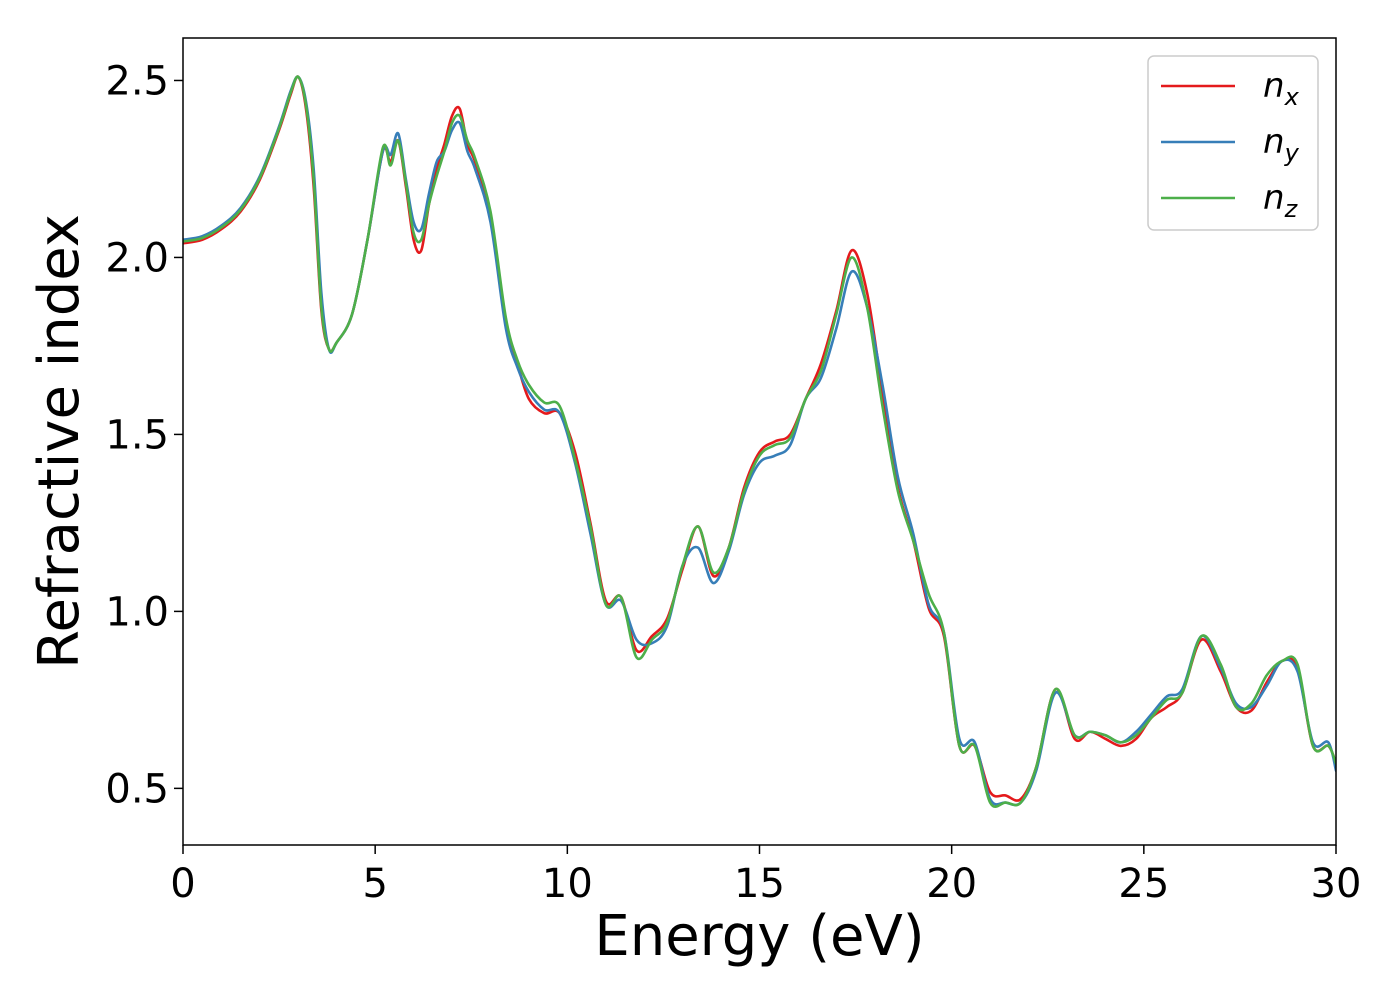 The height and width of the screenshot is (1000, 1400). Describe the element at coordinates (1143, 884) in the screenshot. I see `x-tick-label: 25` at that location.